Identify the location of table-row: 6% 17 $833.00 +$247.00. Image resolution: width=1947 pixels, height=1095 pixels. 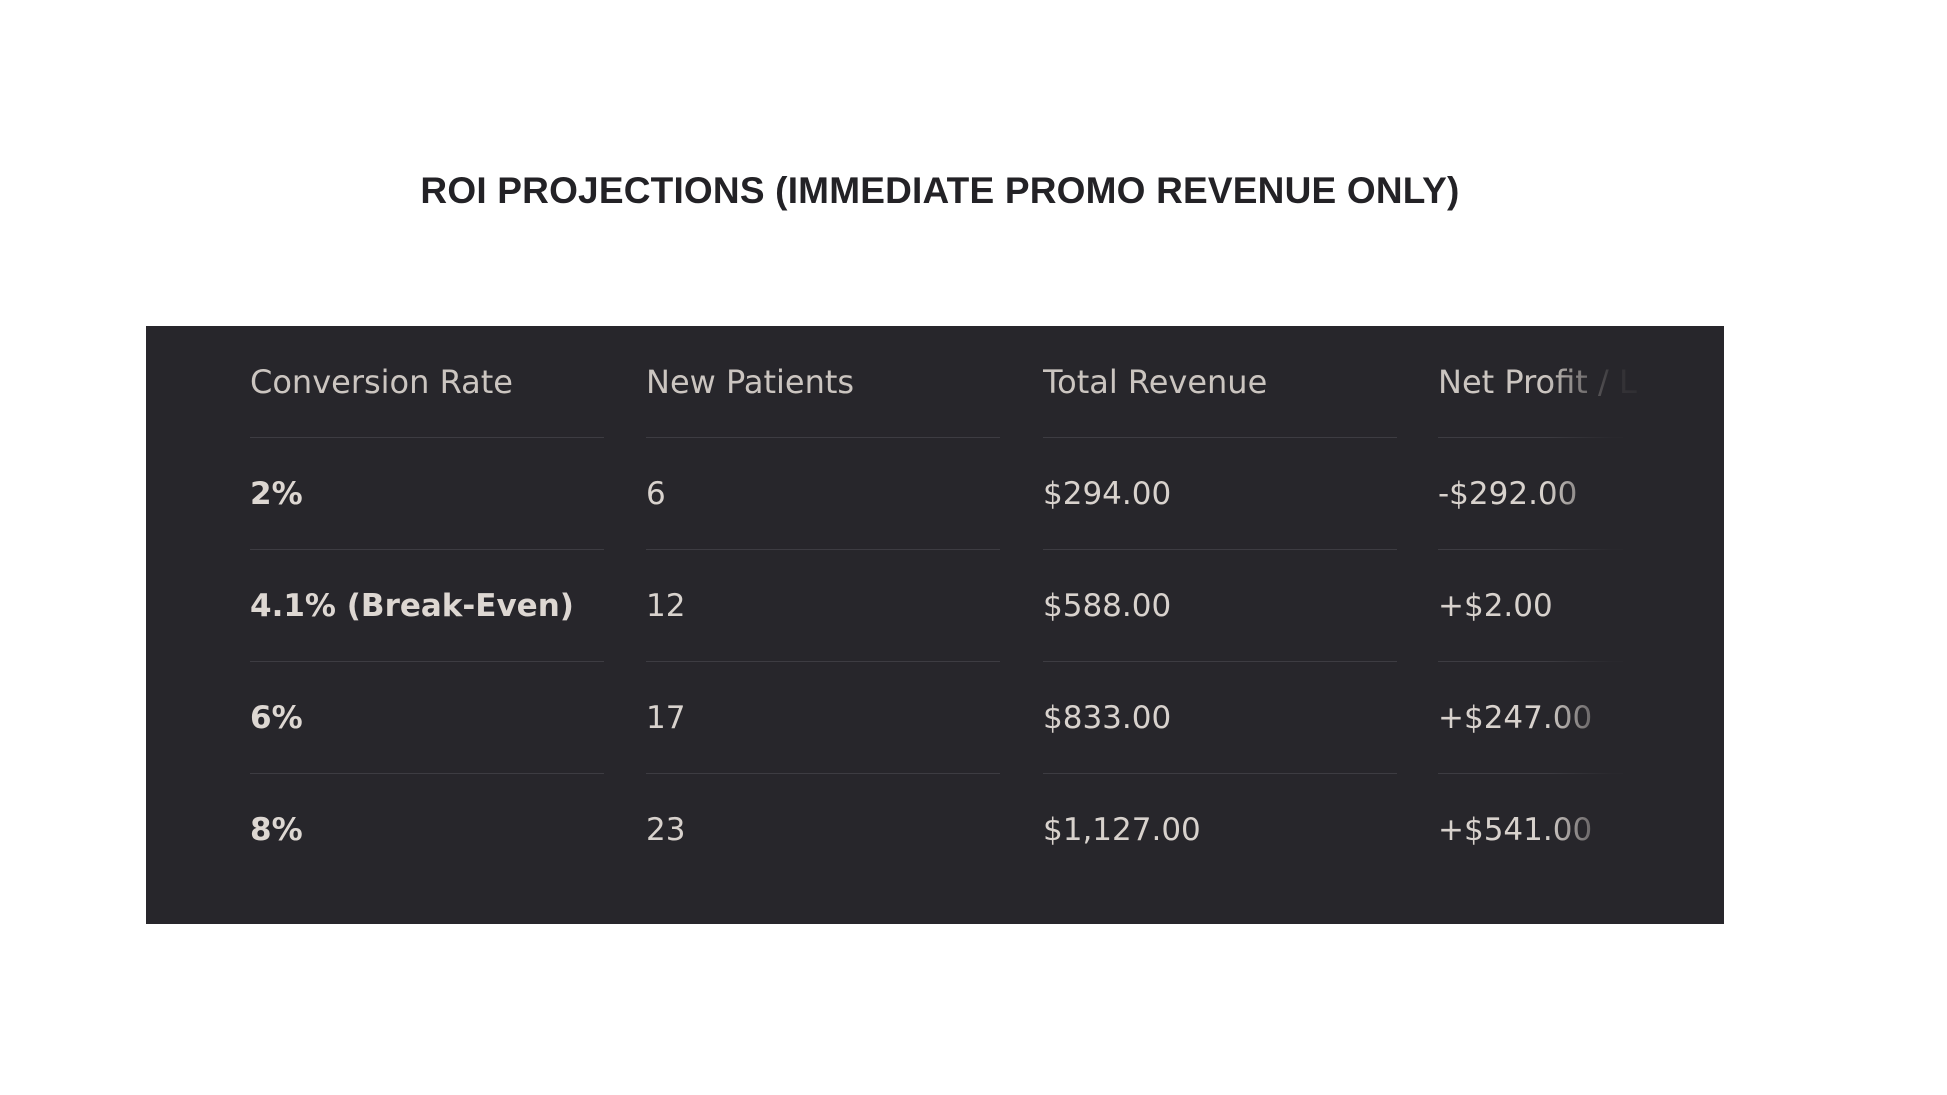
(935, 718).